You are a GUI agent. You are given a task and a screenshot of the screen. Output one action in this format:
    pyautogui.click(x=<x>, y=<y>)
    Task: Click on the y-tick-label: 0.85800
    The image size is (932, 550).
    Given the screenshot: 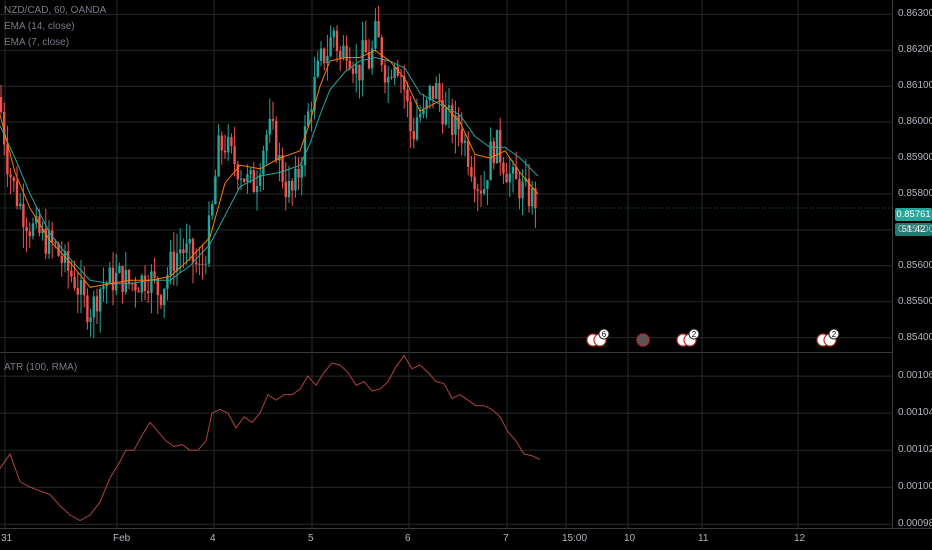 What is the action you would take?
    pyautogui.click(x=915, y=193)
    